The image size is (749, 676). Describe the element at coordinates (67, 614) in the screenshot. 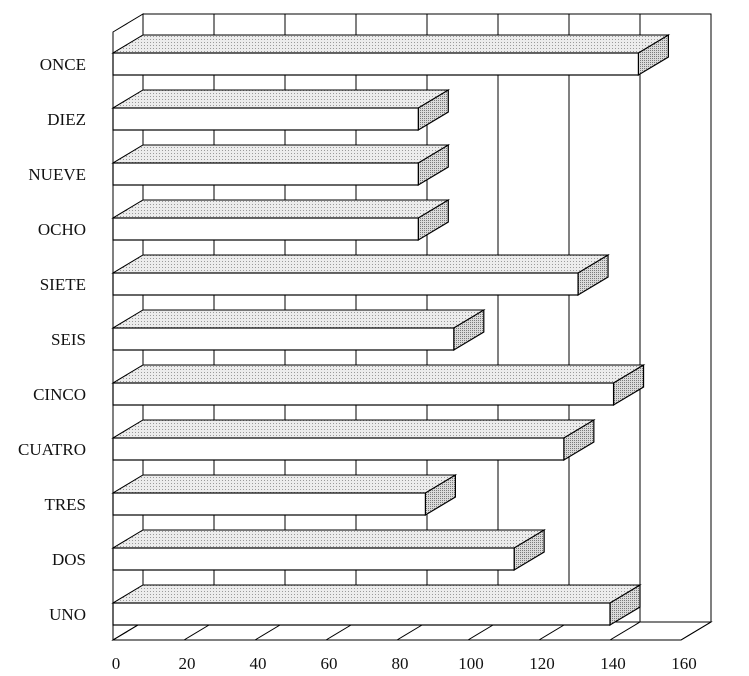

I see `category-label: UNO` at that location.